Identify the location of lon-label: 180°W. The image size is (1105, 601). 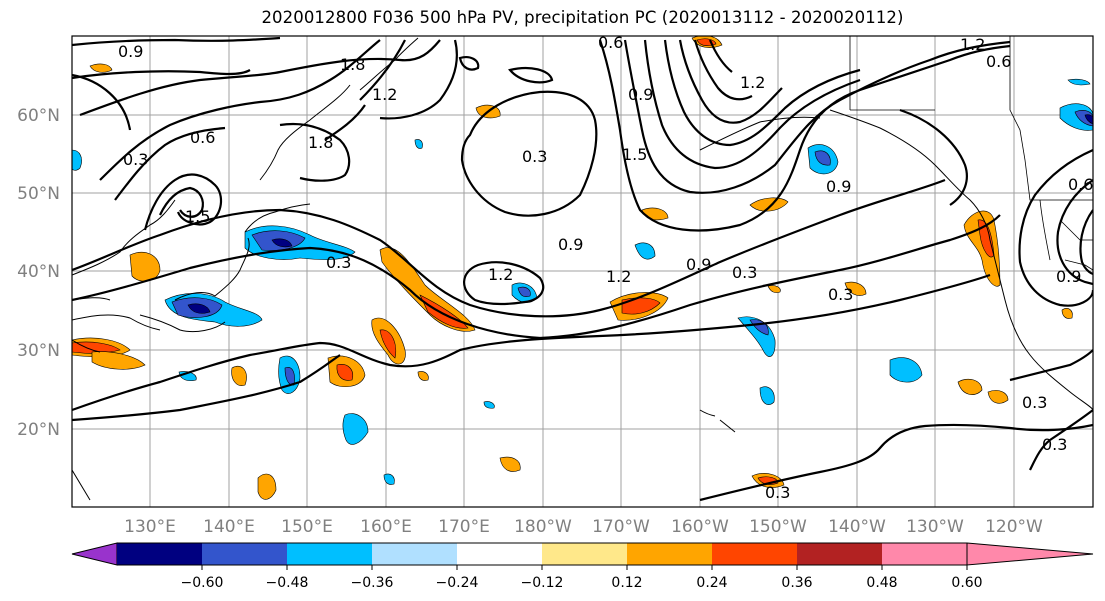
(543, 527).